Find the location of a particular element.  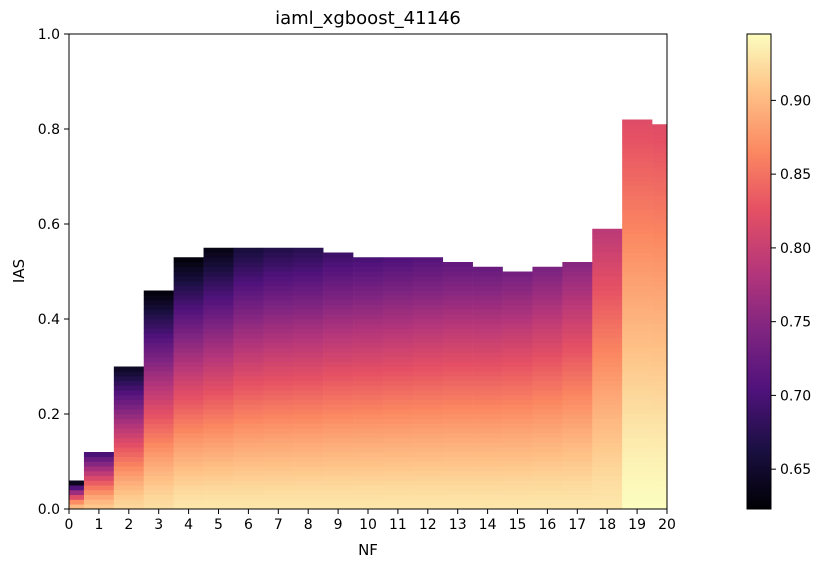

x-tick-label: 17 is located at coordinates (577, 525).